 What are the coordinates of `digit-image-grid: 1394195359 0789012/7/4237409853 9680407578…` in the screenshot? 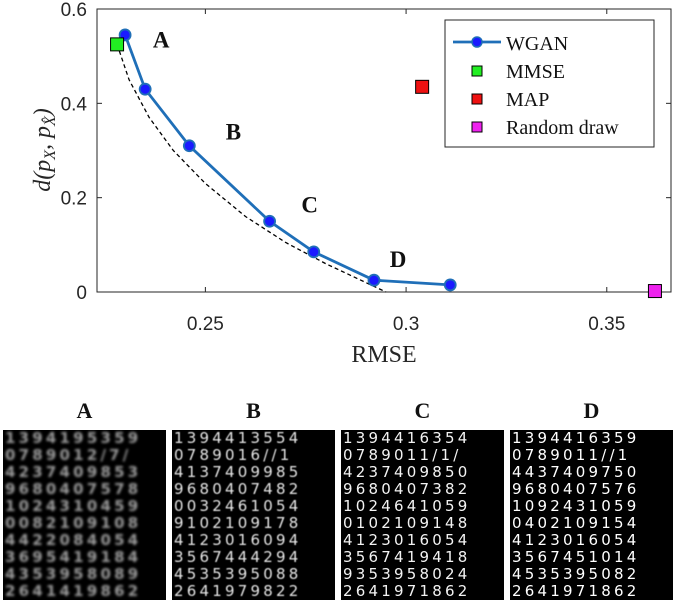 It's located at (84, 515).